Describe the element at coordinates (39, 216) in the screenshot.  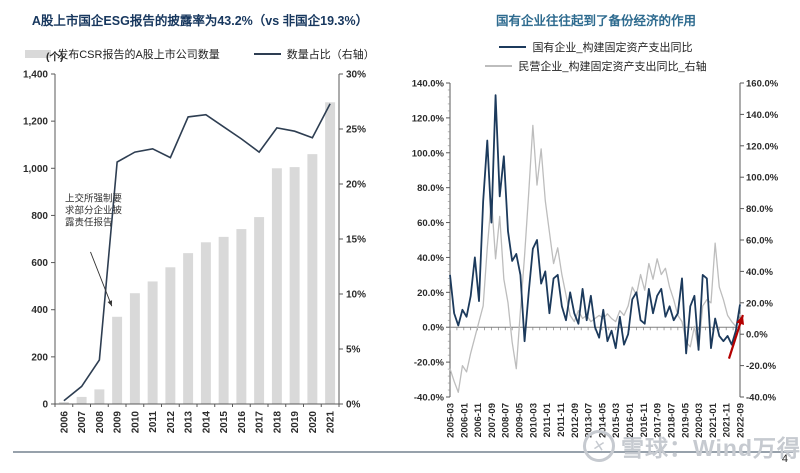
I see `svg-text: 800` at that location.